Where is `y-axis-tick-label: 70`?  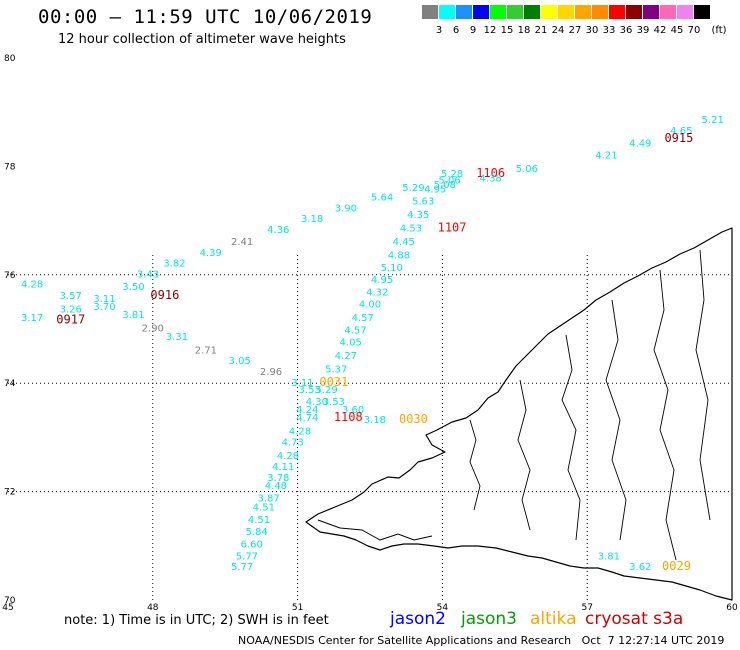 y-axis-tick-label: 70 is located at coordinates (10, 601).